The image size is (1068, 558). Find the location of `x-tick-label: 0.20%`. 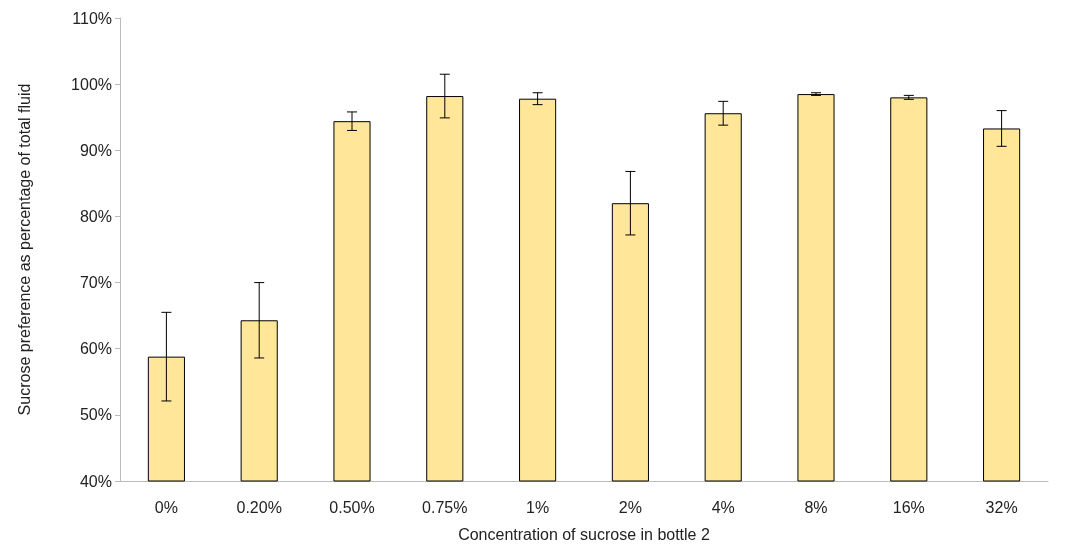

x-tick-label: 0.20% is located at coordinates (259, 507).